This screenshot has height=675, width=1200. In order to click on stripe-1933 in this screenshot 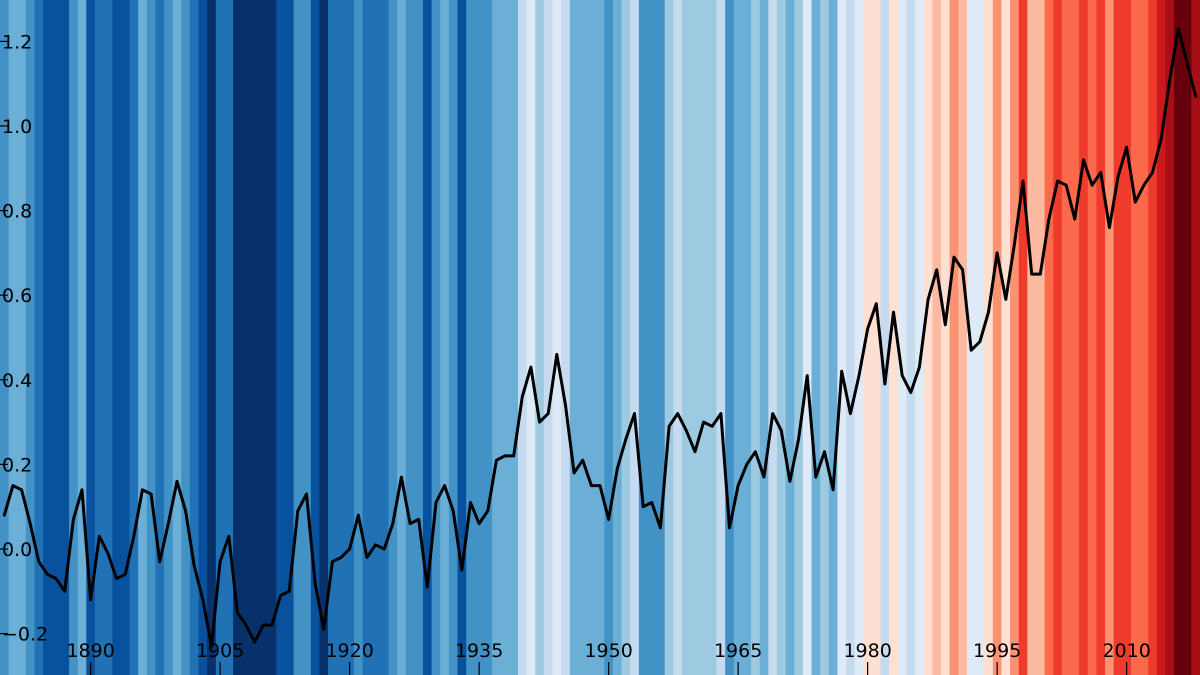, I will do `click(462, 337)`.